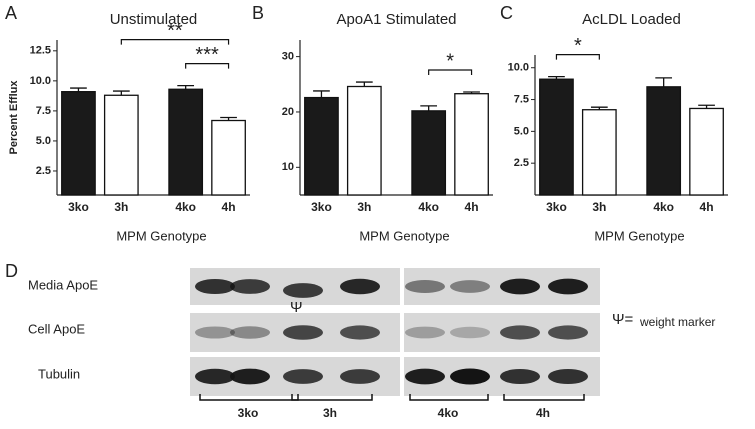  What do you see at coordinates (631, 19) in the screenshot?
I see `chart-title: AcLDL Loaded` at bounding box center [631, 19].